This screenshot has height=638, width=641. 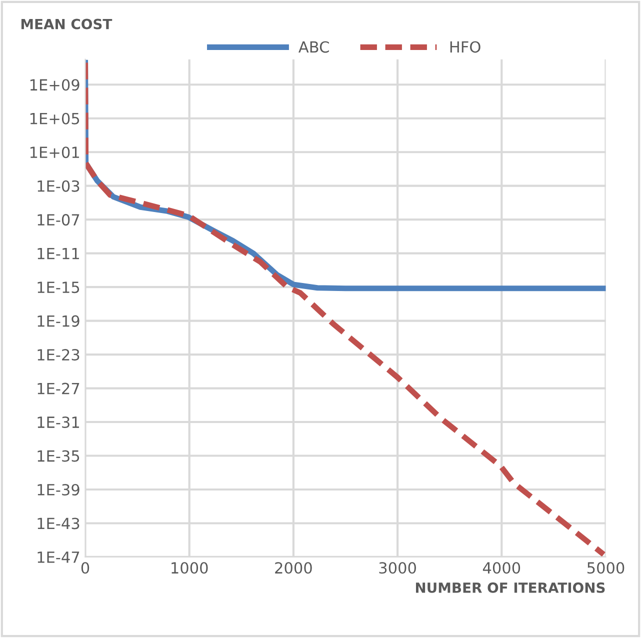 I want to click on y-axis-title: MEAN COST, so click(x=66, y=24).